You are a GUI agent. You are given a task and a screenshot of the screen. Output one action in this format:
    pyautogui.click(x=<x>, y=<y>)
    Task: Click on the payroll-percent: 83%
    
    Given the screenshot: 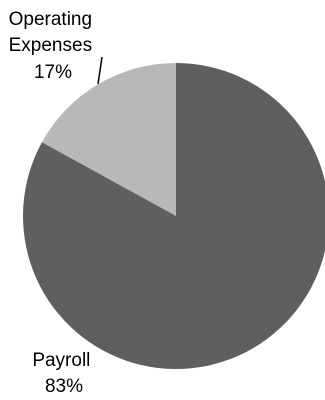 What is the action you would take?
    pyautogui.click(x=64, y=386)
    